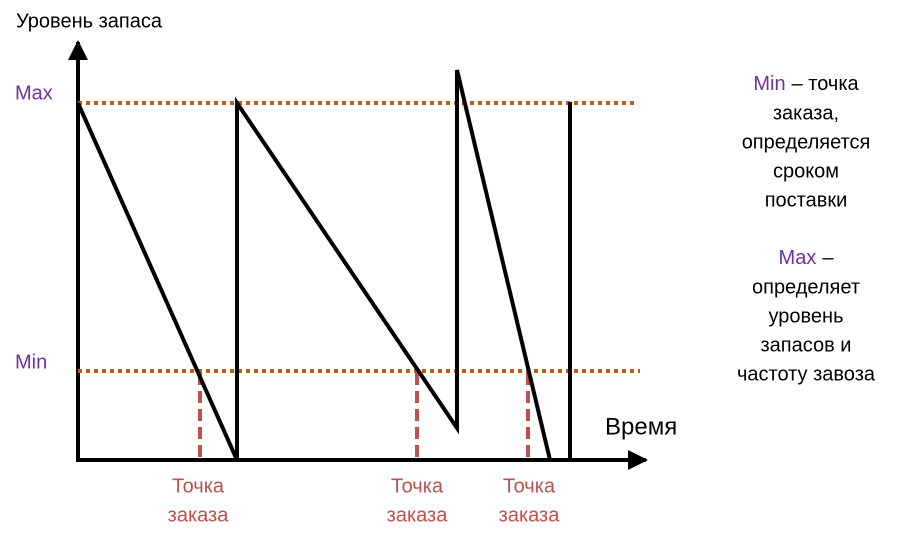 The image size is (909, 542). Describe the element at coordinates (806, 345) in the screenshot. I see `note-line: запасов и` at that location.